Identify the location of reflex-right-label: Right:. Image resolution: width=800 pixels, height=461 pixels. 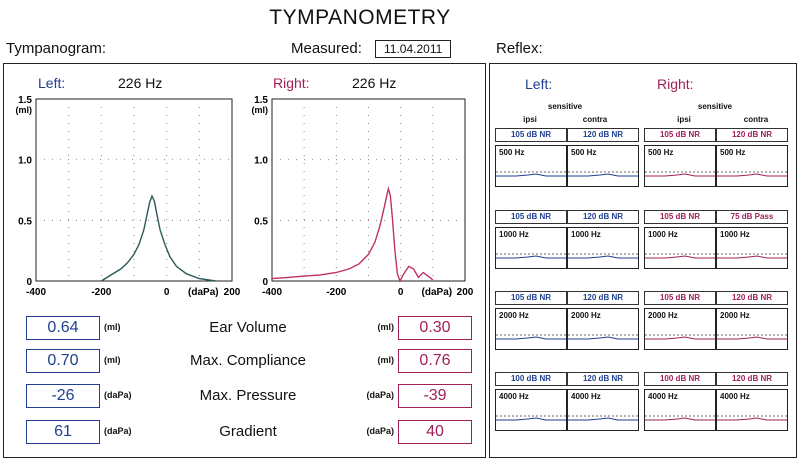
(675, 84).